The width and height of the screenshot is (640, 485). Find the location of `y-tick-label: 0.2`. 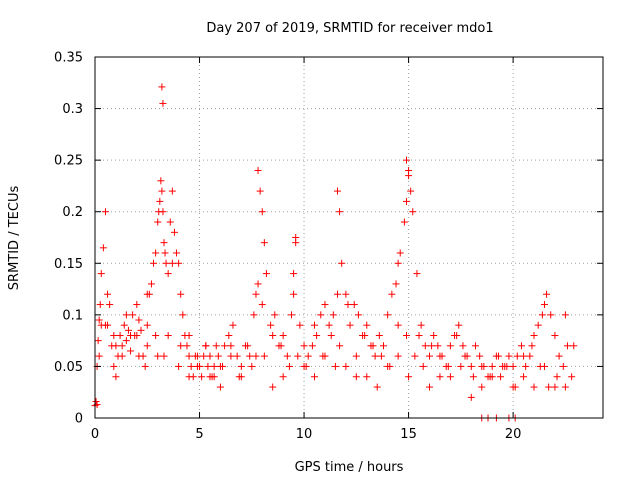

y-tick-label: 0.2 is located at coordinates (72, 212).